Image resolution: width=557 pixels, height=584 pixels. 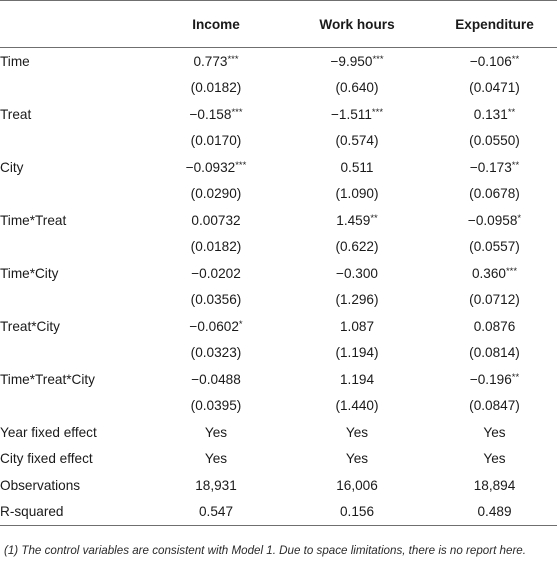 I want to click on row-label: Time, so click(x=15, y=61).